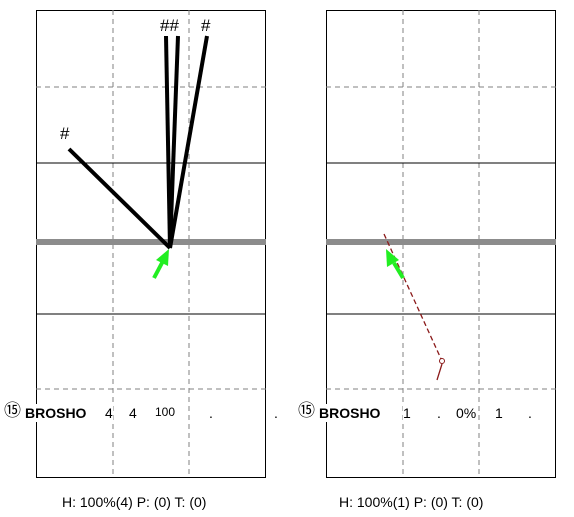  I want to click on right-footer: H: 100%(1) P: (0) T: (0), so click(411, 502).